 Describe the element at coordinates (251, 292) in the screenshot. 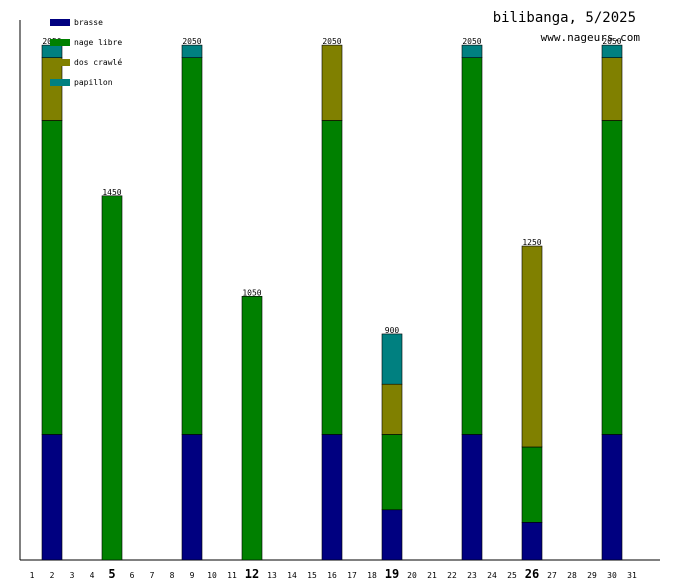

I see `bar-total-label: 1050` at that location.